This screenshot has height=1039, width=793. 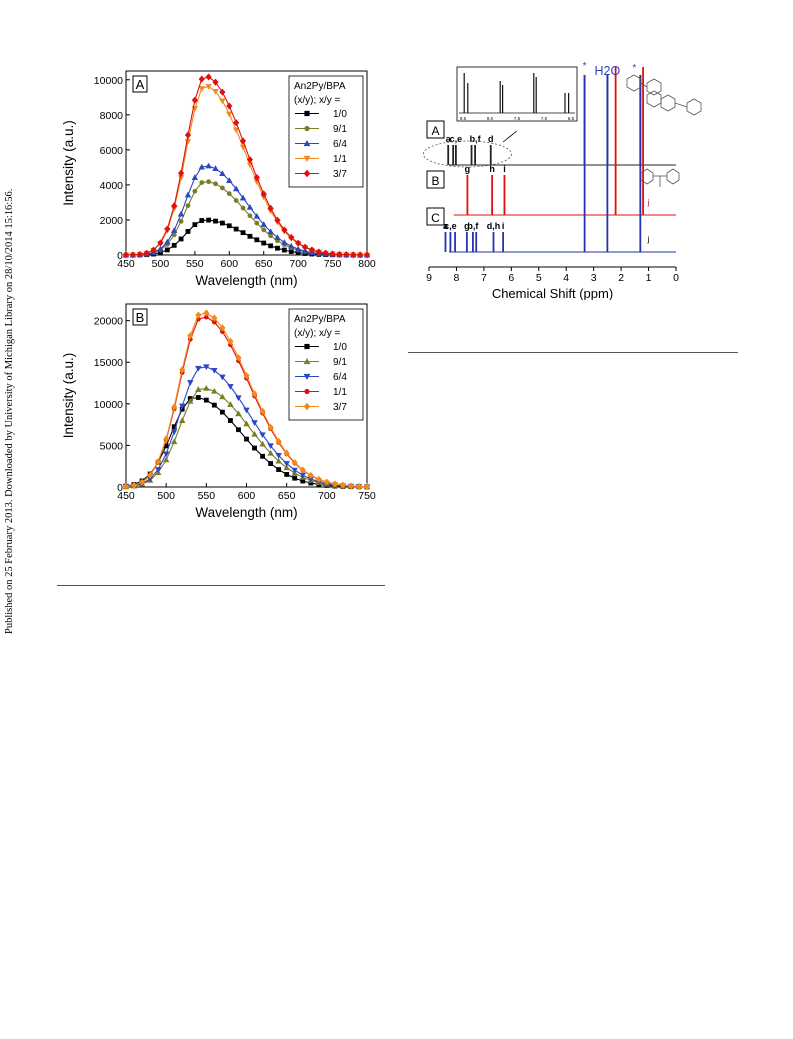 What do you see at coordinates (108, 322) in the screenshot?
I see `y-tick-label: 20000` at bounding box center [108, 322].